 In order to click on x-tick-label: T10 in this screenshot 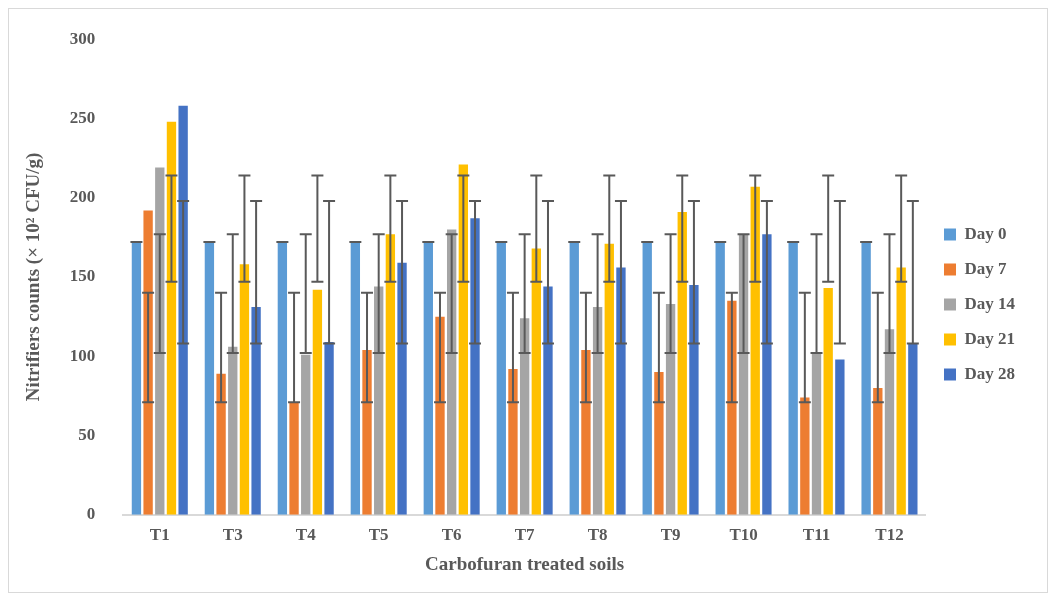, I will do `click(743, 535)`.